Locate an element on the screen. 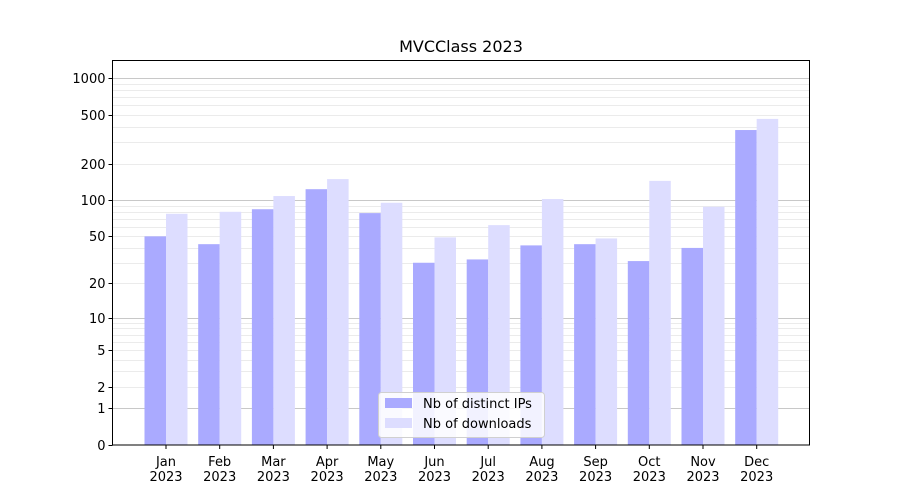 The image size is (900, 504). x-tick-label: Feb 2023 is located at coordinates (219, 470).